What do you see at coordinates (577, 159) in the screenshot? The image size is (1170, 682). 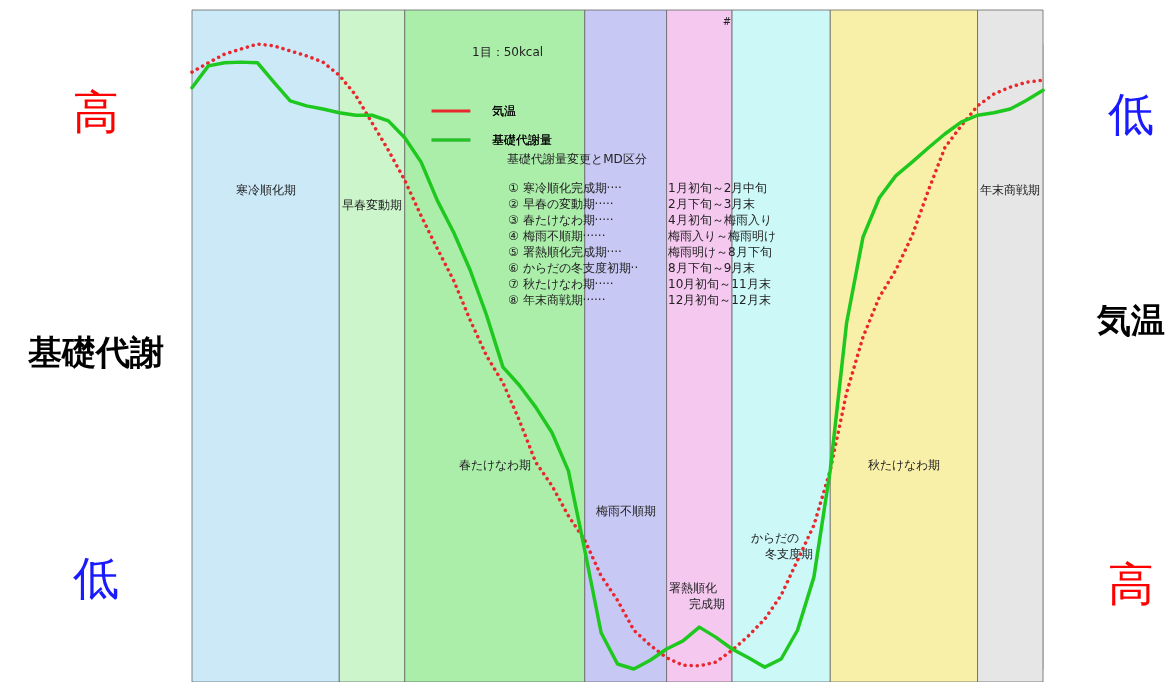 I see `annotation: 基礎代謝量変更とMD区分` at bounding box center [577, 159].